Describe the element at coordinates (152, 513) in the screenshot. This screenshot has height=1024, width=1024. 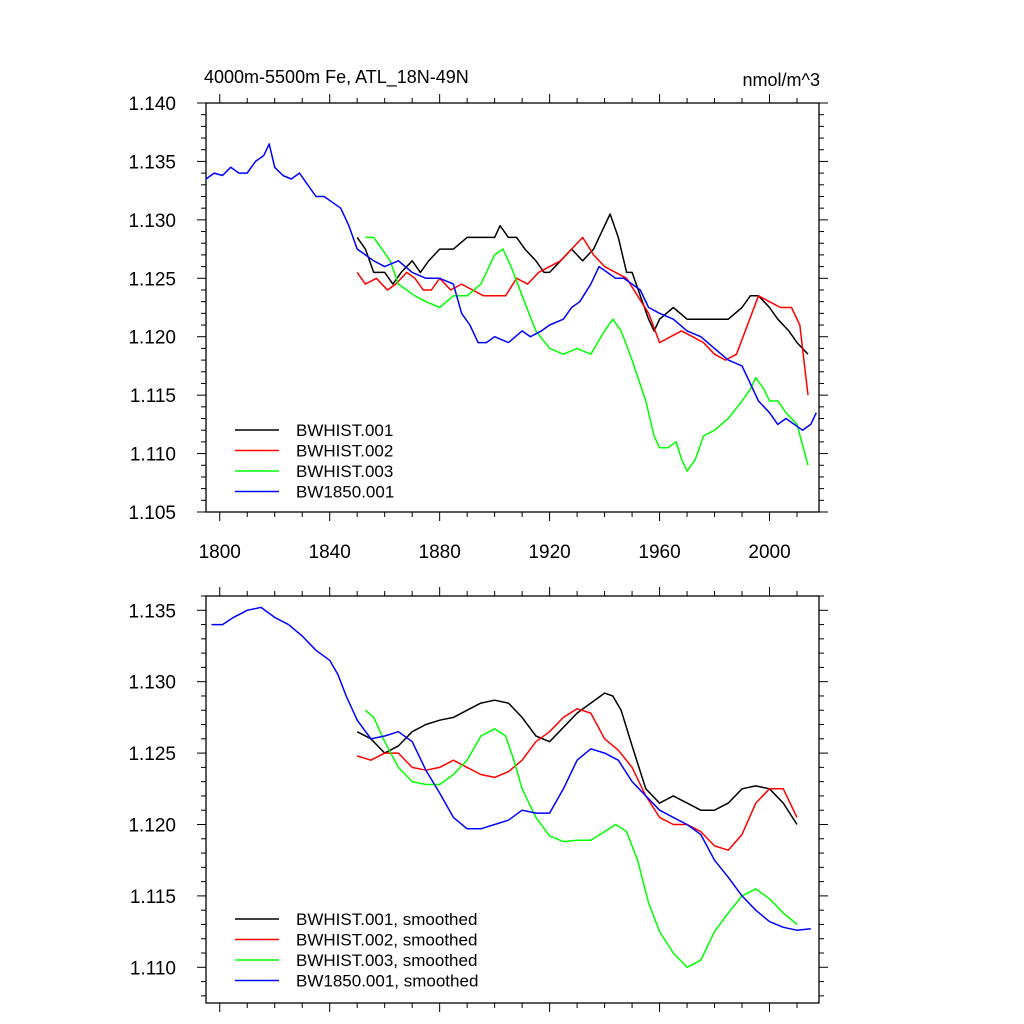
I see `y-tick-label: 1.105` at that location.